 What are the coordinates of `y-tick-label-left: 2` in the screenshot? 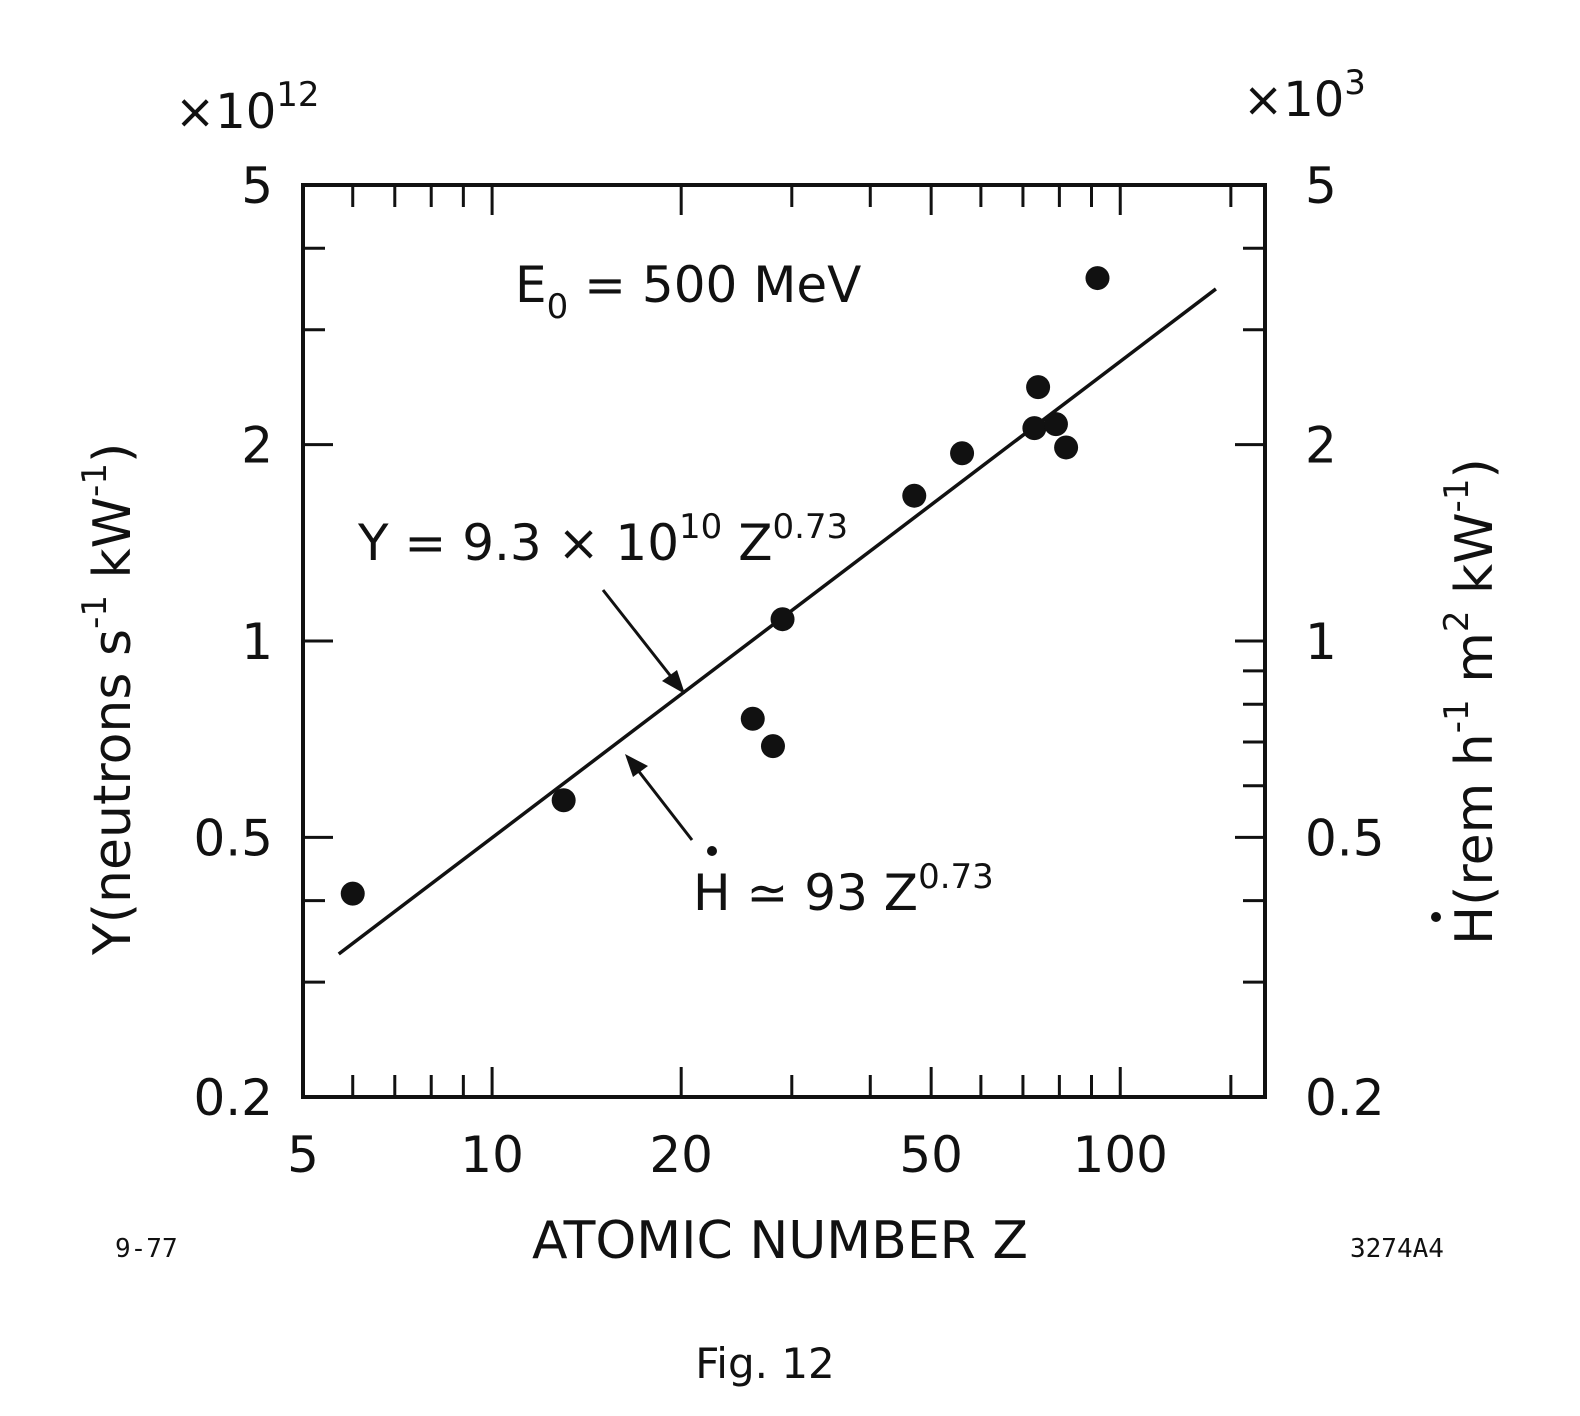 It's located at (257, 446).